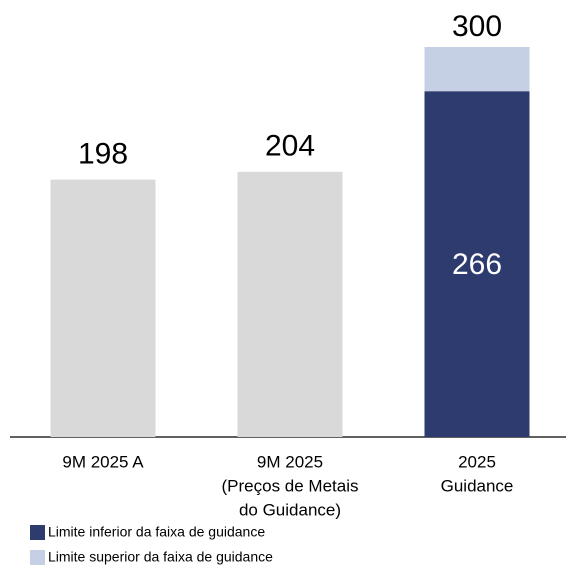  Describe the element at coordinates (477, 485) in the screenshot. I see `x-tick-label: Guidance` at that location.